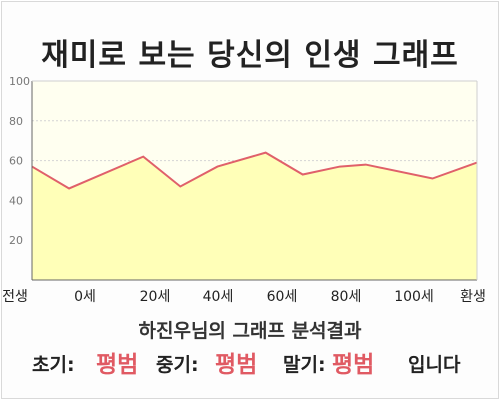 Image resolution: width=500 pixels, height=400 pixels. Describe the element at coordinates (16, 161) in the screenshot. I see `y-tick-label: 60` at that location.